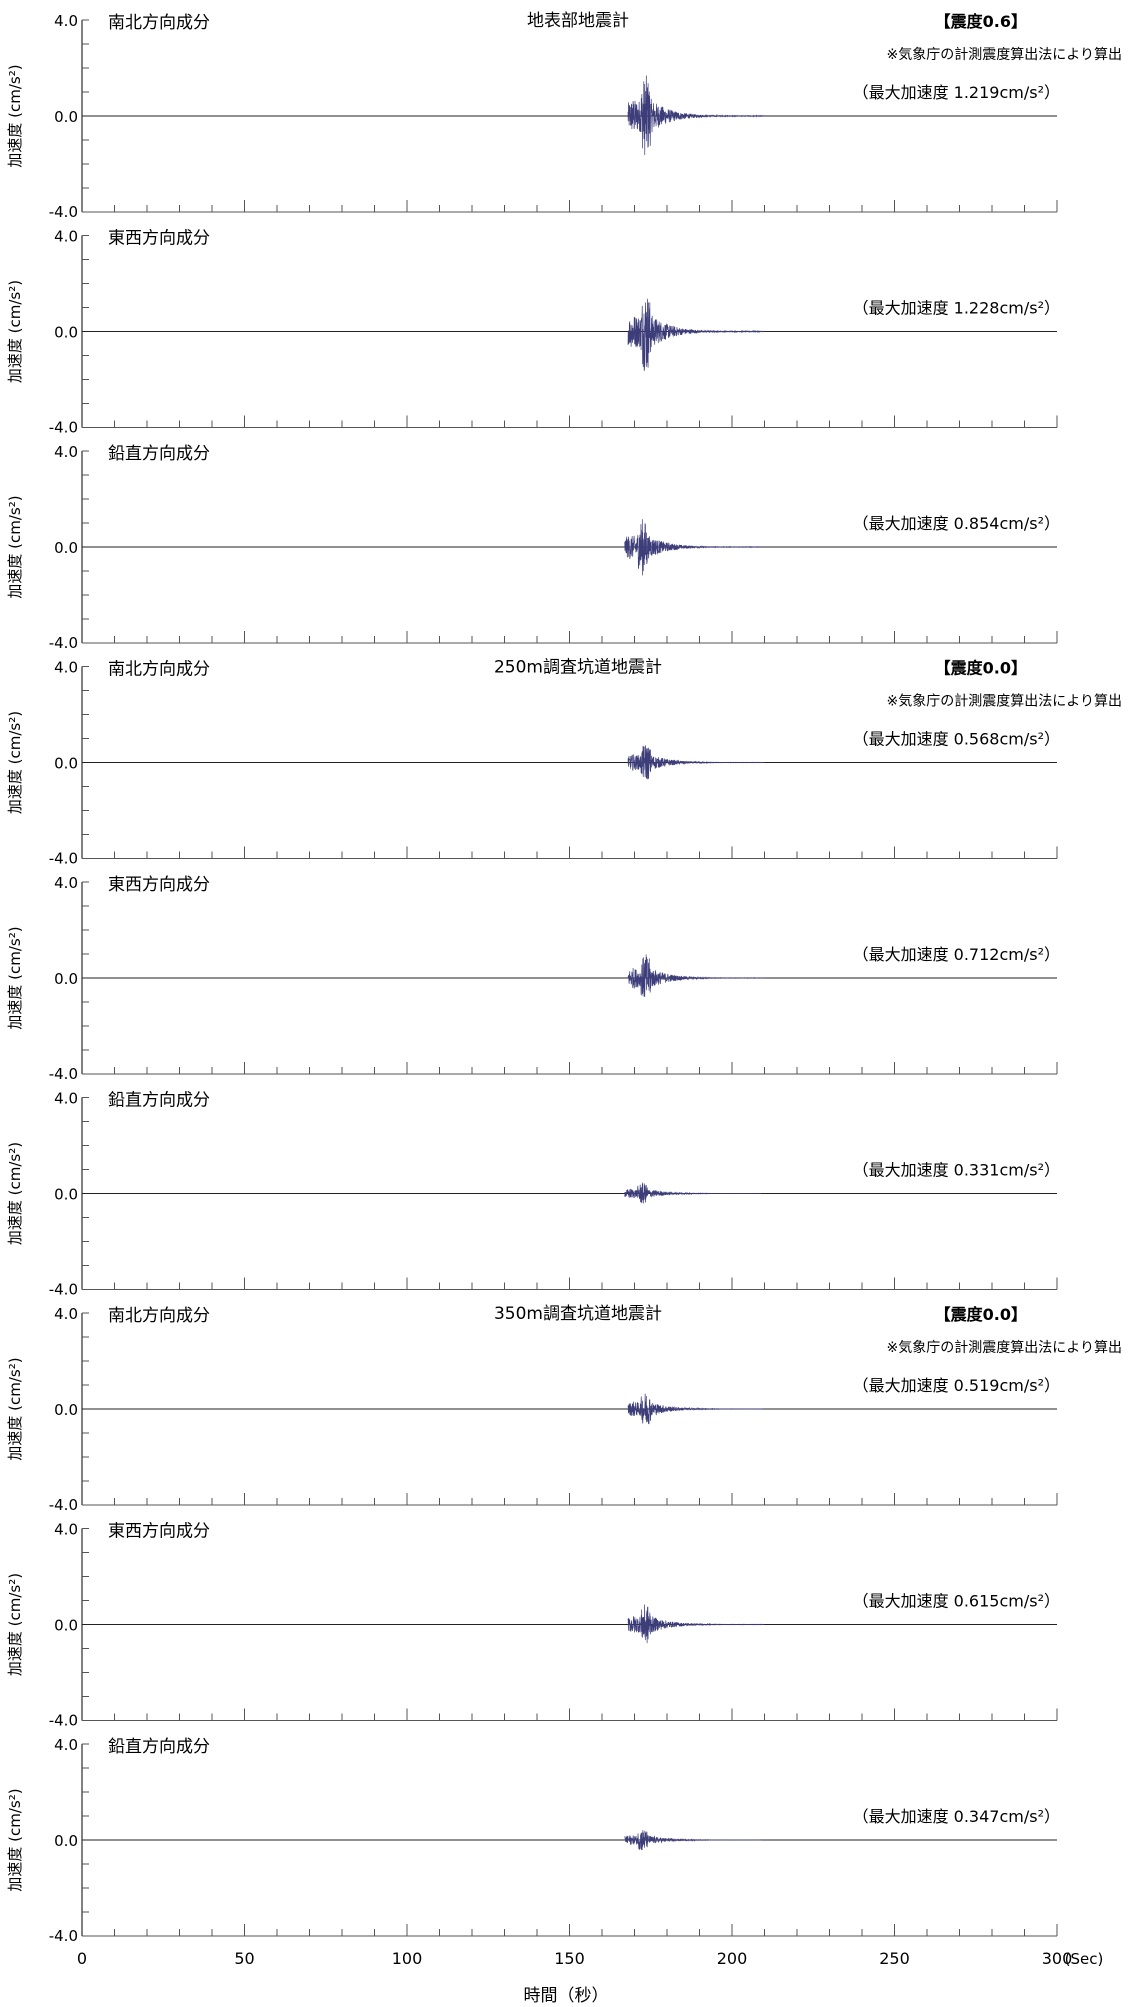 This screenshot has width=1129, height=2007. I want to click on peak-acceleration: （最大加速度 0.854cm/s²）, so click(956, 523).